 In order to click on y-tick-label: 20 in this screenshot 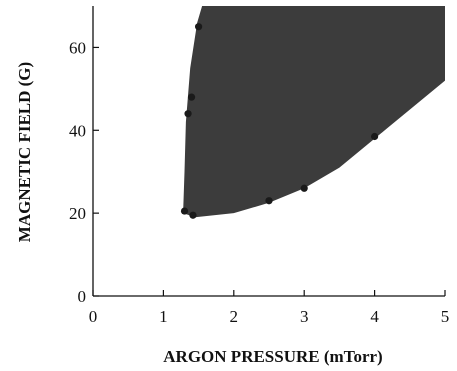, I will do `click(77, 213)`.